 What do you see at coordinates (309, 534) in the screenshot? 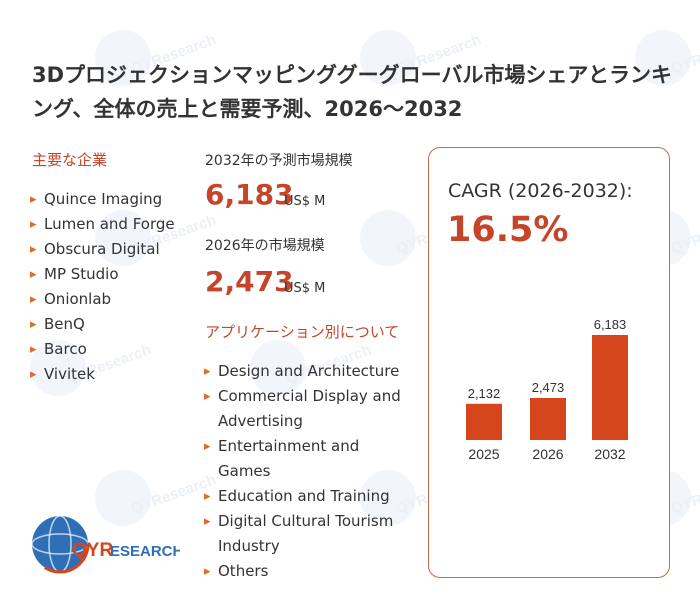
I see `application-item: Digital Cultural Tourism Industry` at bounding box center [309, 534].